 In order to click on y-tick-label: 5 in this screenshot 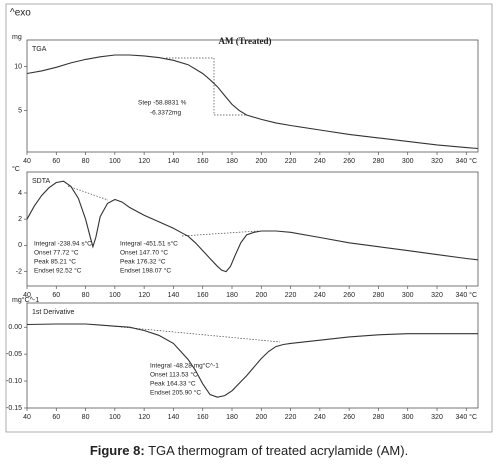, I will do `click(20, 110)`.